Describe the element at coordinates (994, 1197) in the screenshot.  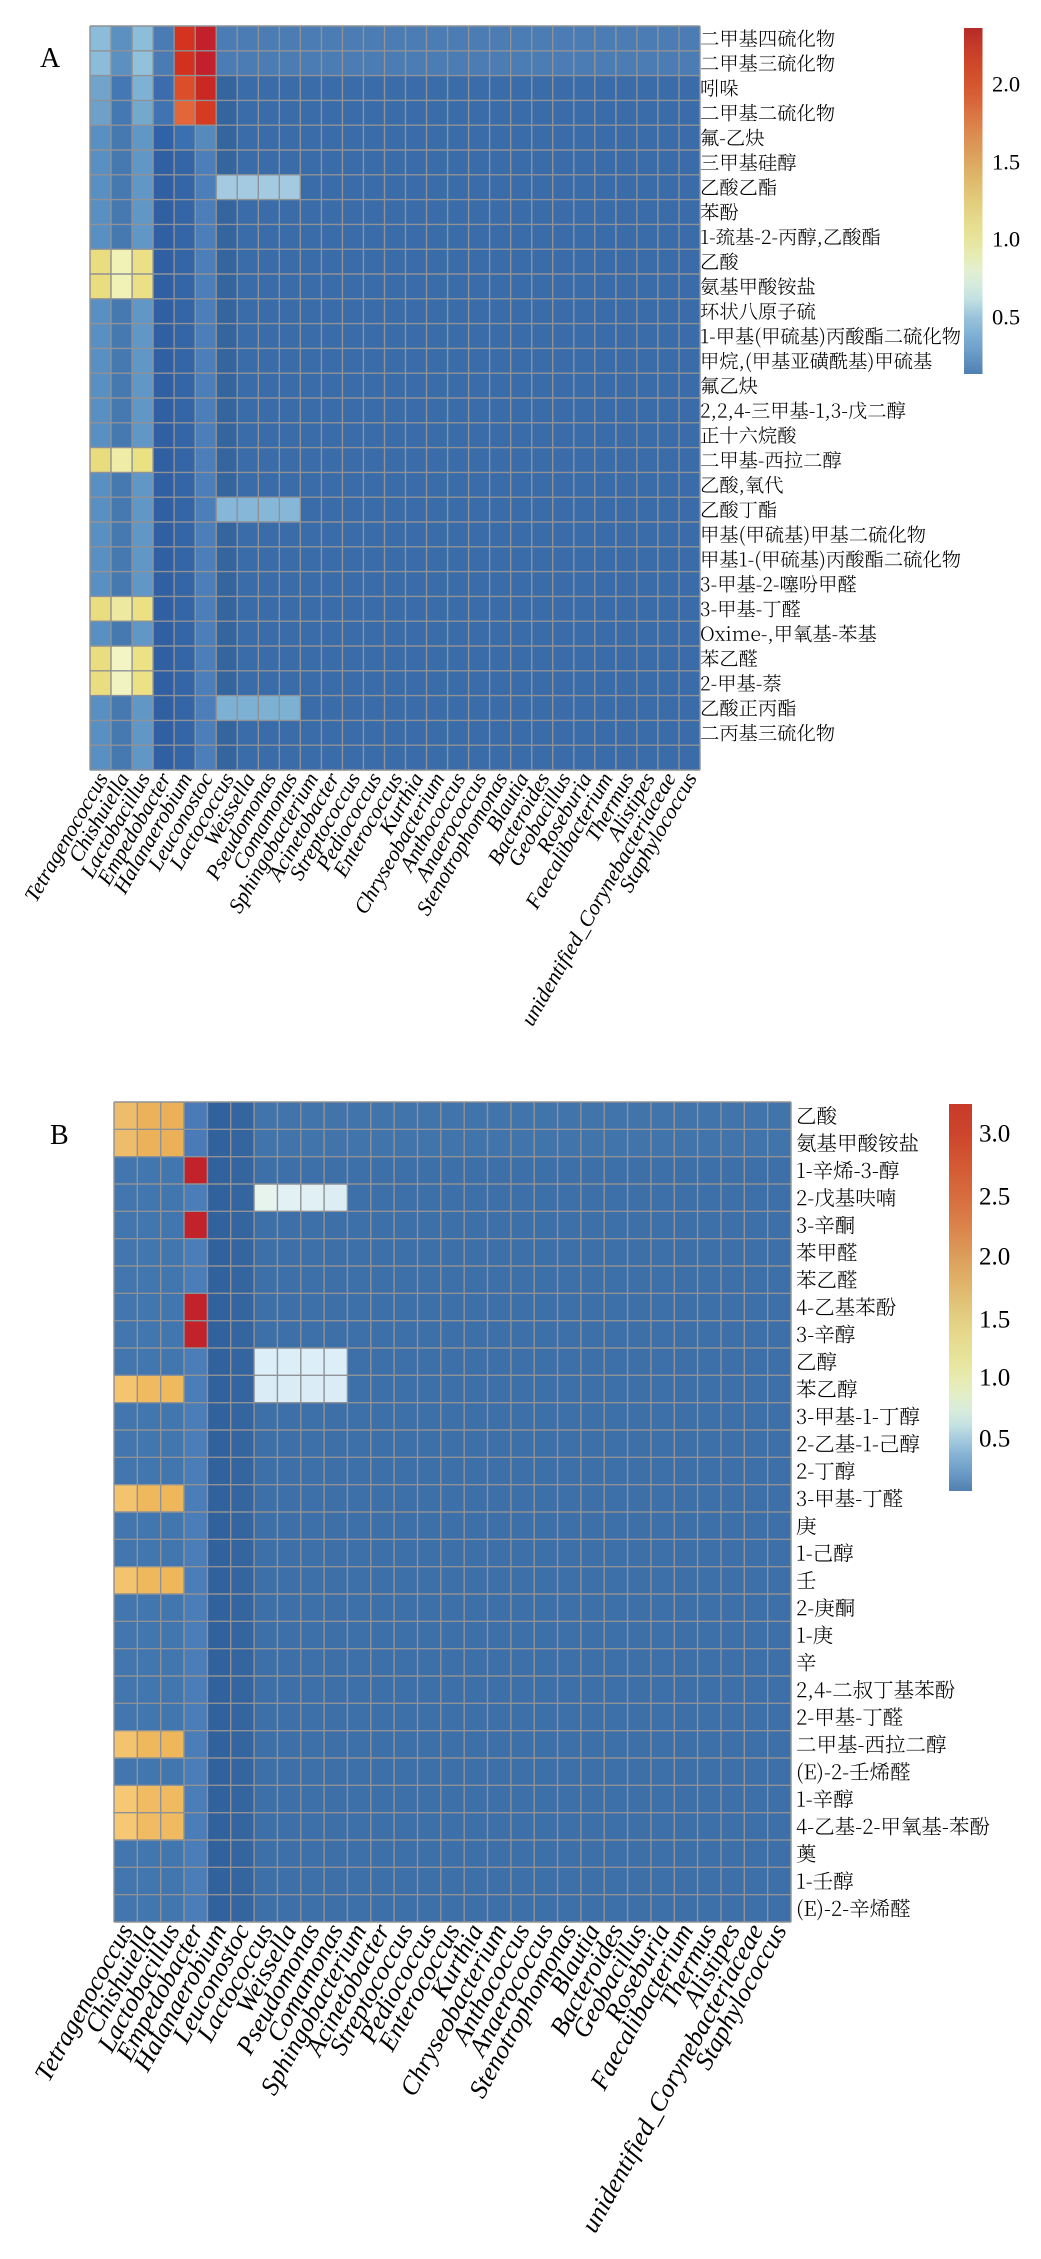
I see `svg-text: 2.5` at that location.